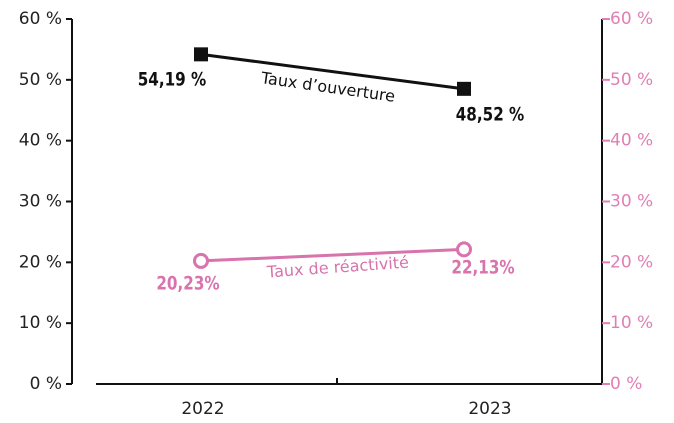  I want to click on value-label: 22,13%, so click(482, 268).